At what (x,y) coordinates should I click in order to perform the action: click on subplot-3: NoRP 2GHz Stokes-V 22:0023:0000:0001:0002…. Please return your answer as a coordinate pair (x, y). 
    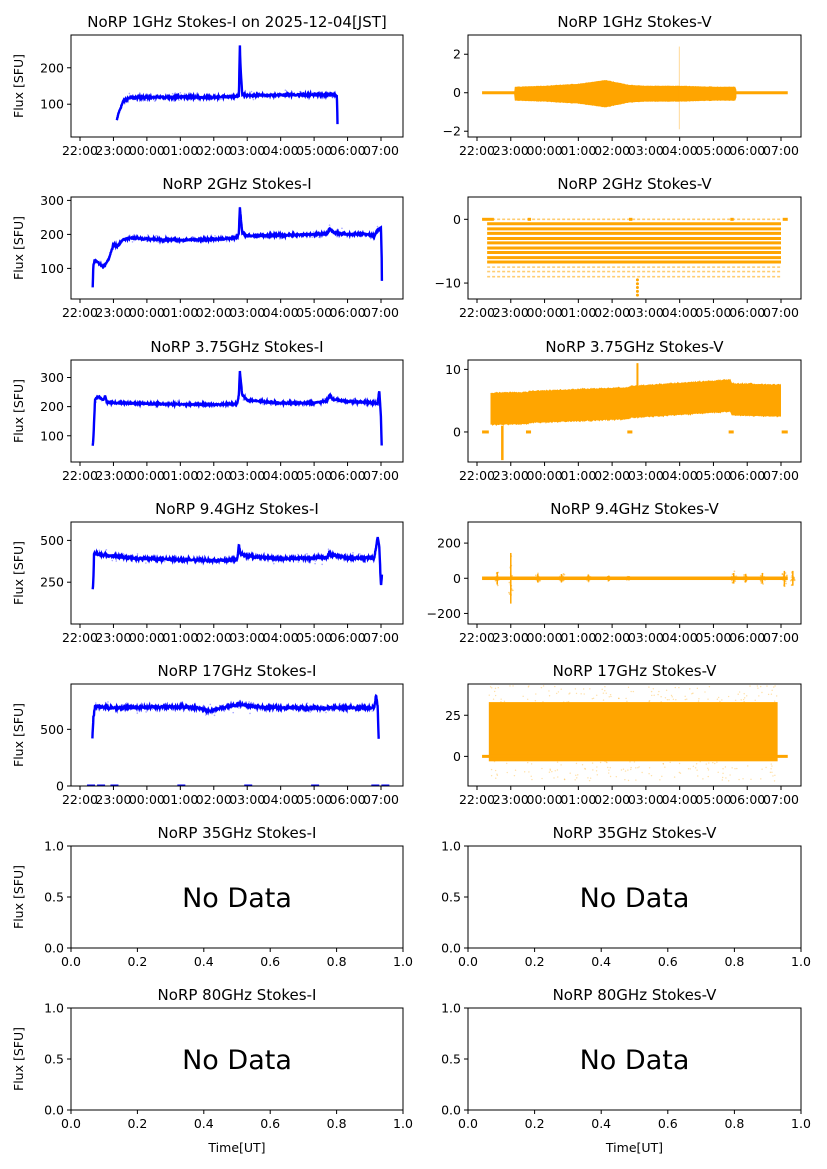
    Looking at the image, I should click on (618, 247).